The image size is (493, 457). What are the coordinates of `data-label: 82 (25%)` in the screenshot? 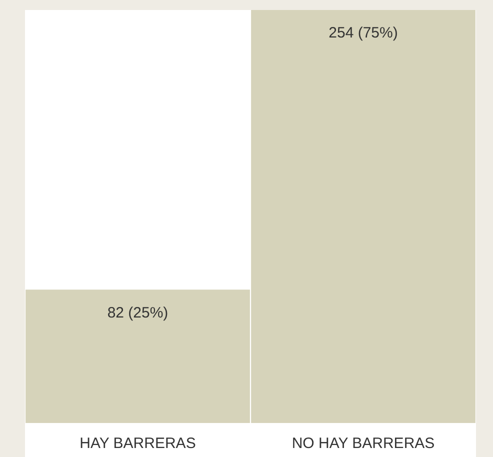 It's located at (137, 313).